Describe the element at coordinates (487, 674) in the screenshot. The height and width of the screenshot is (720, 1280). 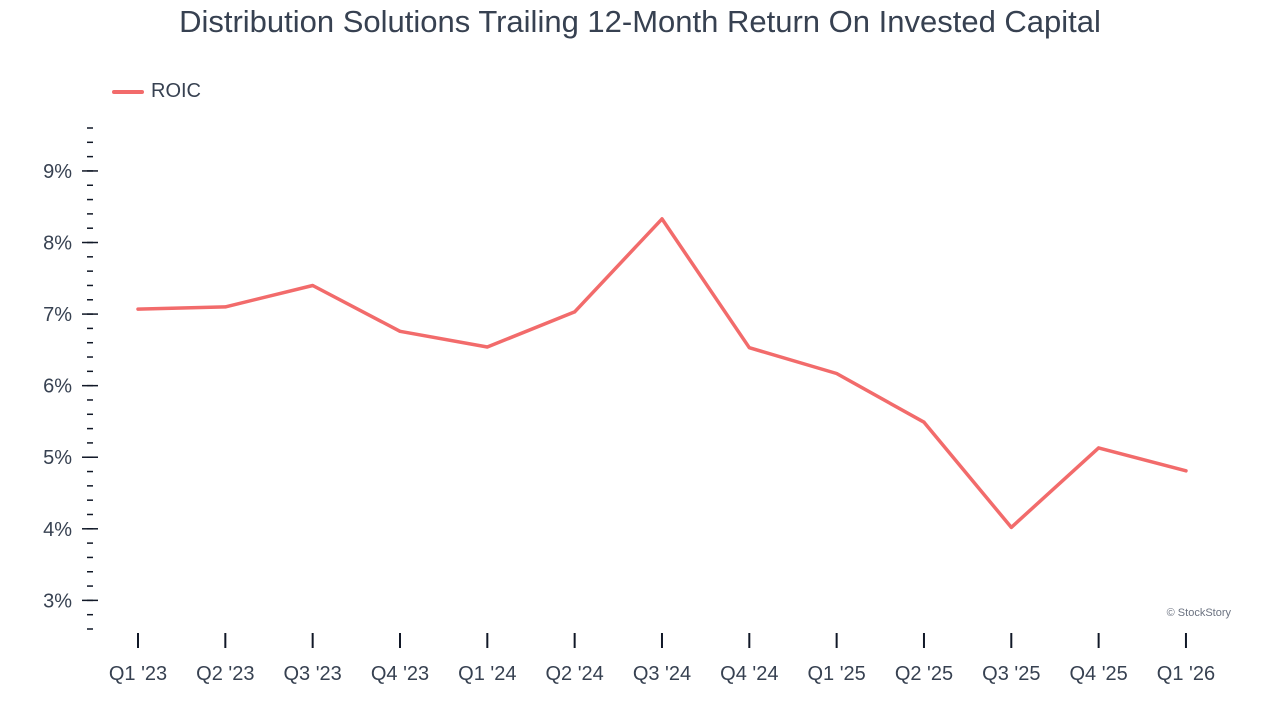
I see `x-tick-label: Q1 '24` at that location.